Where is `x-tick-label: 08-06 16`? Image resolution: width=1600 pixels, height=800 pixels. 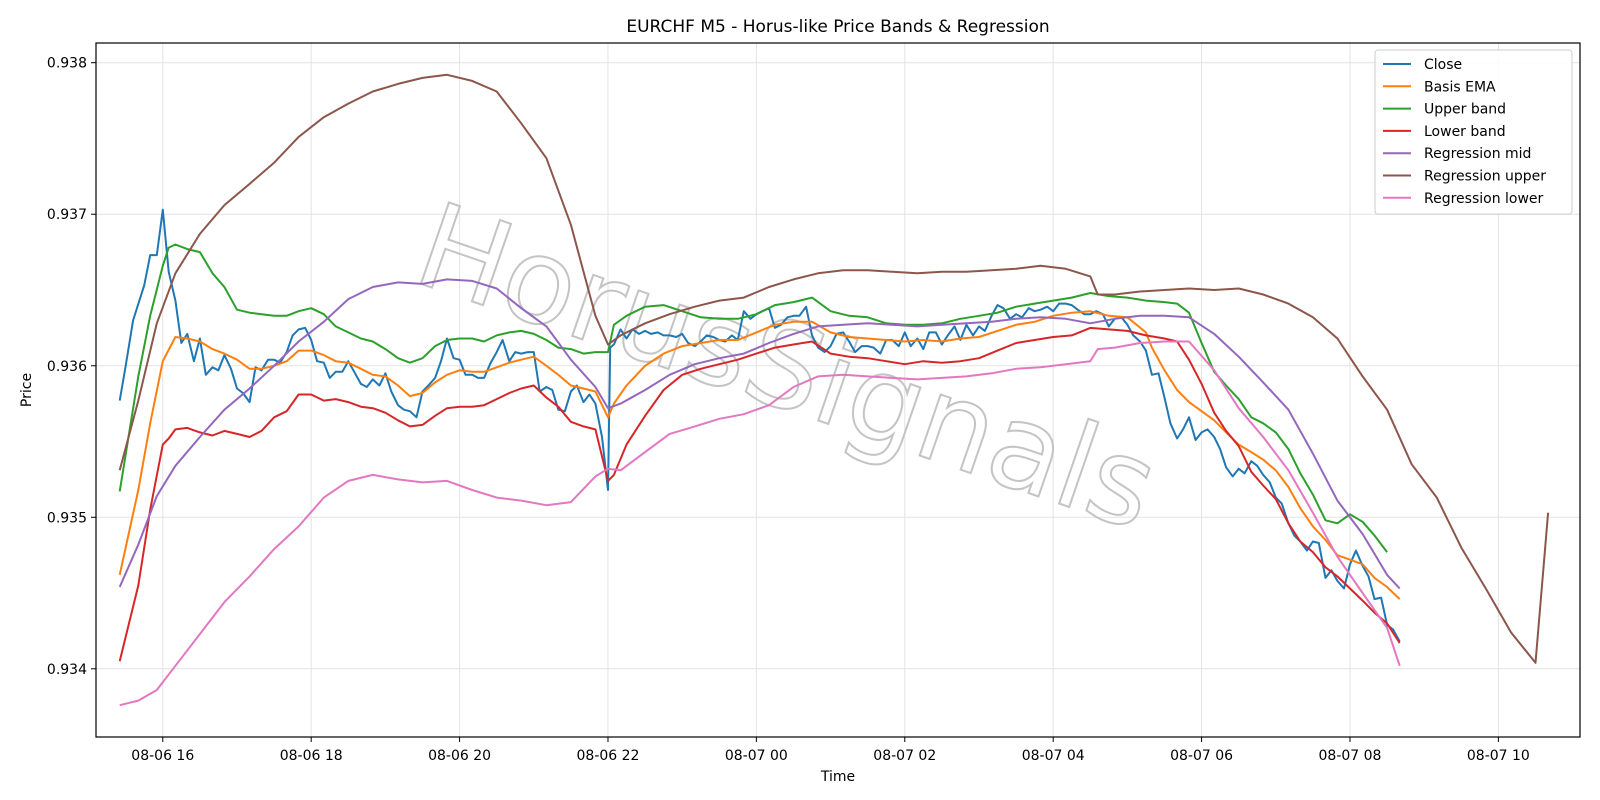 x-tick-label: 08-06 16 is located at coordinates (162, 756).